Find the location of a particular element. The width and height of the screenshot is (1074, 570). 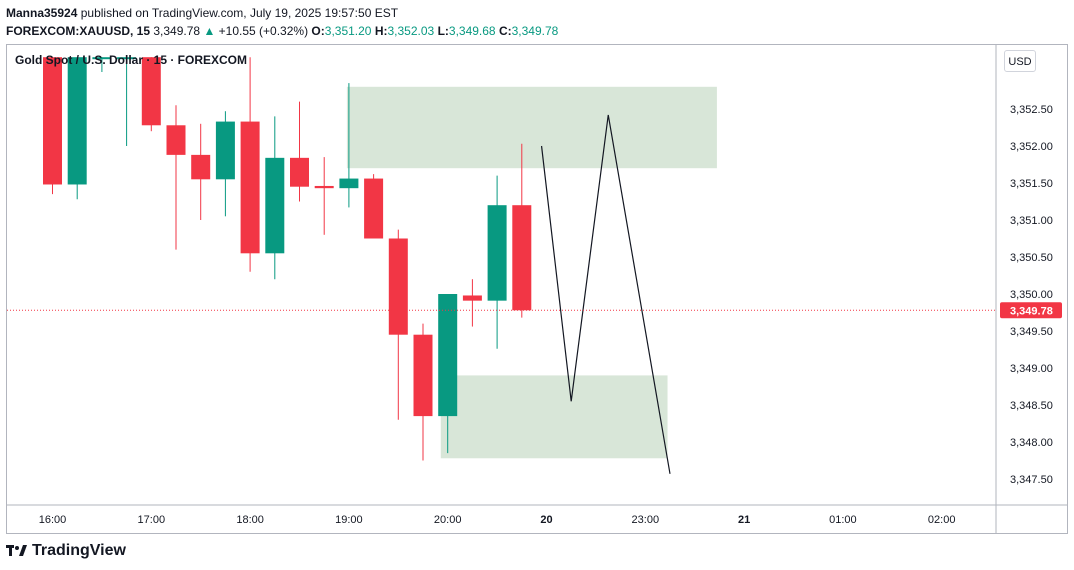

time-tick-label: 20:00 is located at coordinates (448, 520).